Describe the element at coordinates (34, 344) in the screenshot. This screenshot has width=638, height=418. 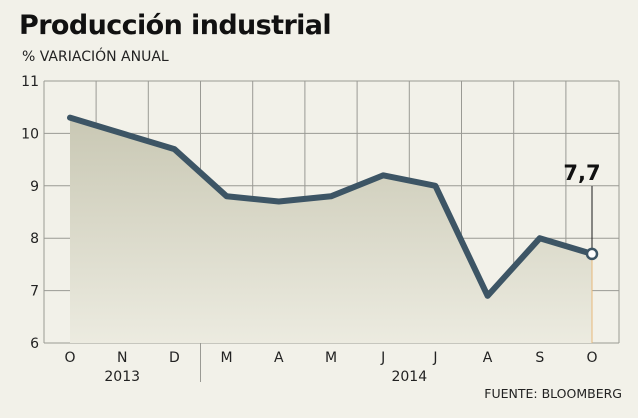
I see `y-tick-label: 6` at that location.